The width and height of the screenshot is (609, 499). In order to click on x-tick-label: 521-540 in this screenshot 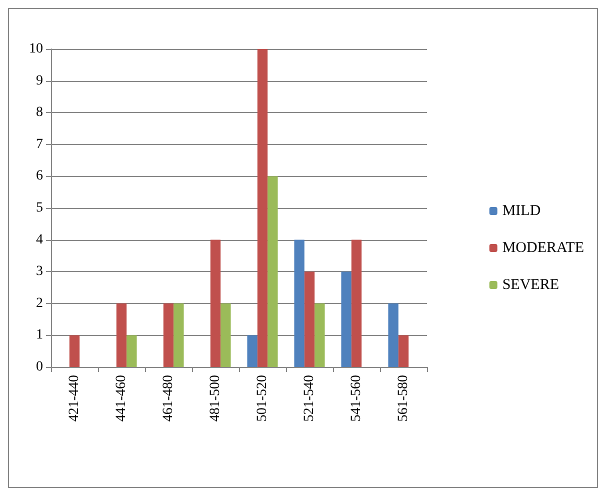, I will do `click(309, 398)`.